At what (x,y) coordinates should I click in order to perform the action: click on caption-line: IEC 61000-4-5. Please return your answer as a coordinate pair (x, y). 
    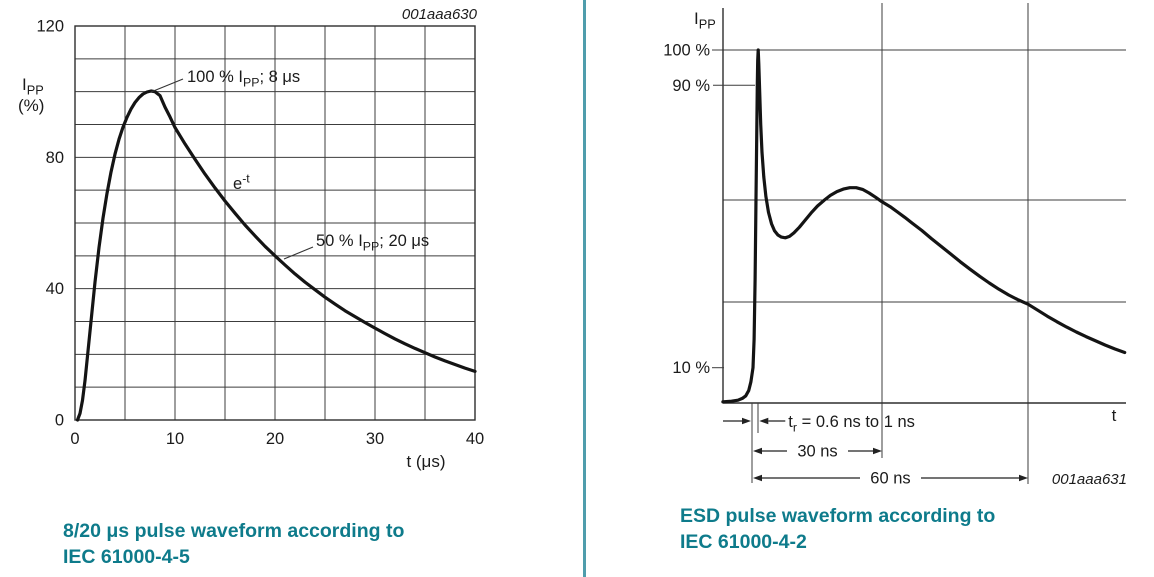
    Looking at the image, I should click on (126, 557).